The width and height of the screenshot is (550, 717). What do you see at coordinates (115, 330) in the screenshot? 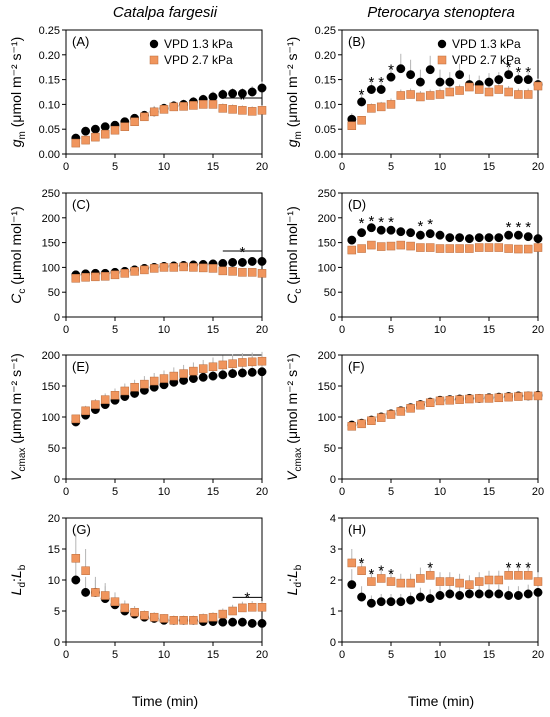
I see `panel-c-x-tick-label: 5` at bounding box center [115, 330].